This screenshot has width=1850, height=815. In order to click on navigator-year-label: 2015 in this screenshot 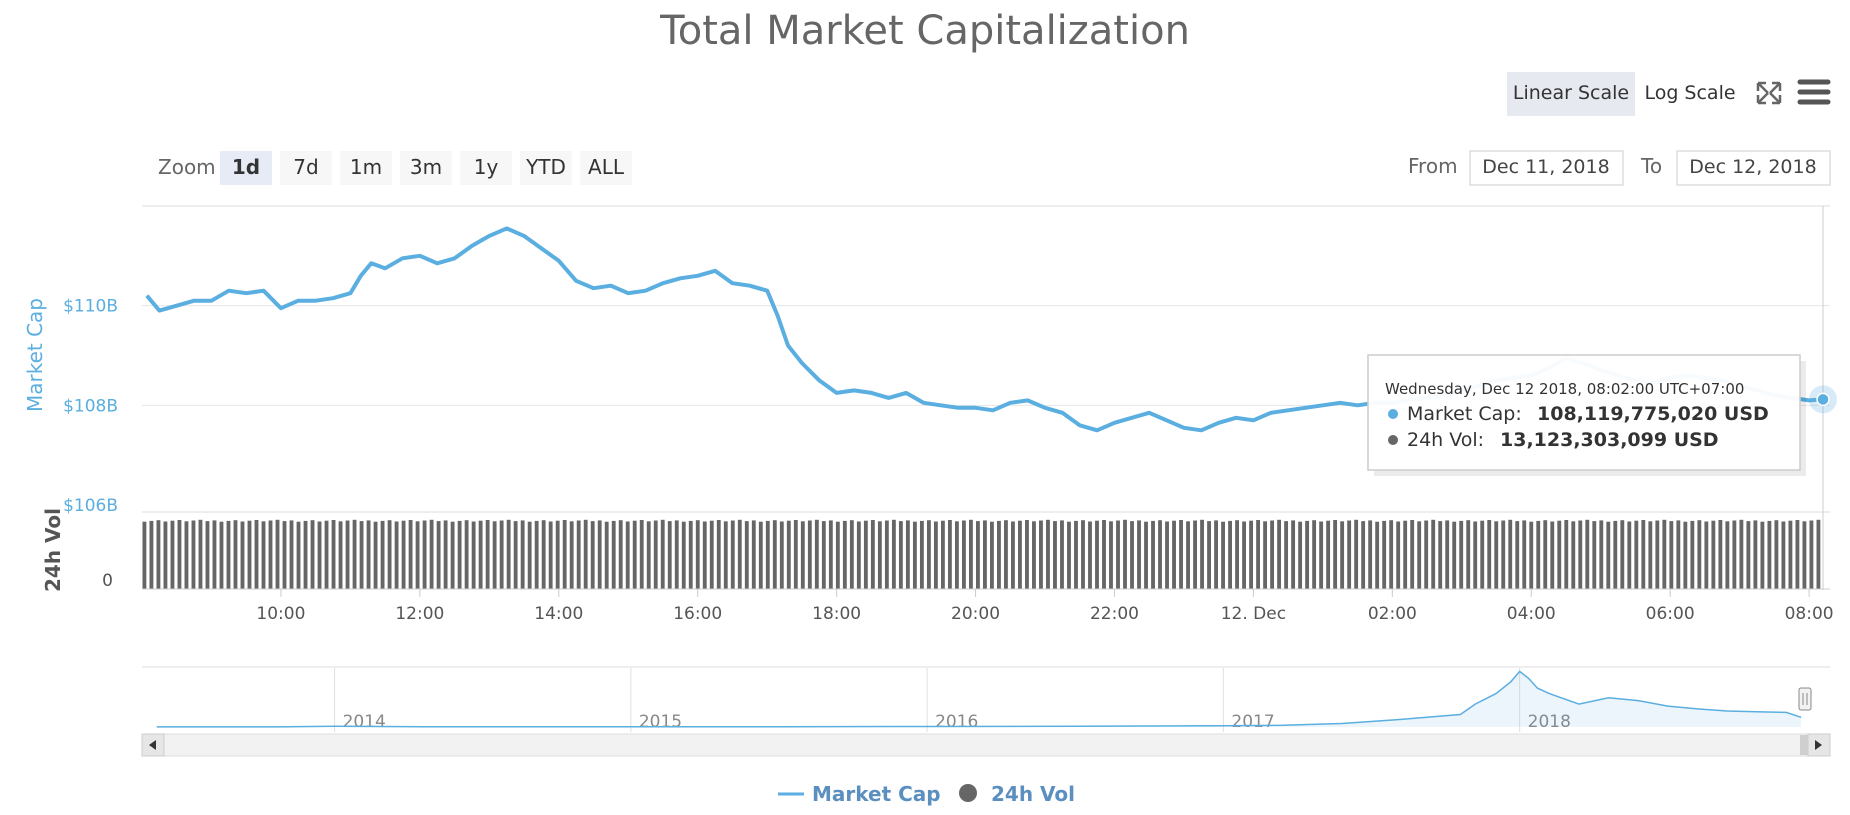, I will do `click(660, 722)`.